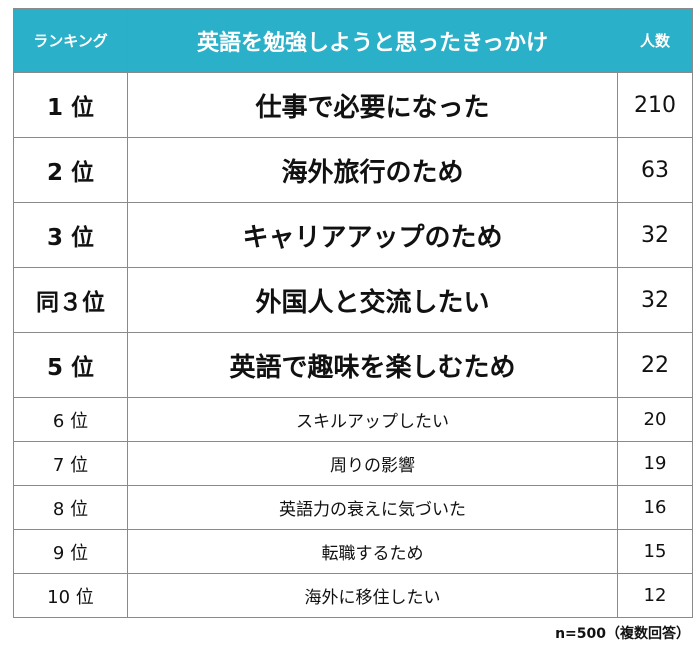 Image resolution: width=700 pixels, height=646 pixels. What do you see at coordinates (622, 634) in the screenshot?
I see `sample-size-note: n=500（複数回答）` at bounding box center [622, 634].